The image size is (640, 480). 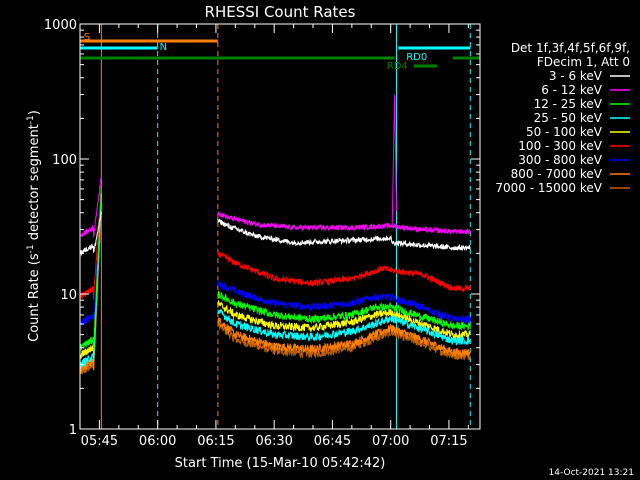 What do you see at coordinates (64, 160) in the screenshot?
I see `y-tick-label-100: 100` at bounding box center [64, 160].